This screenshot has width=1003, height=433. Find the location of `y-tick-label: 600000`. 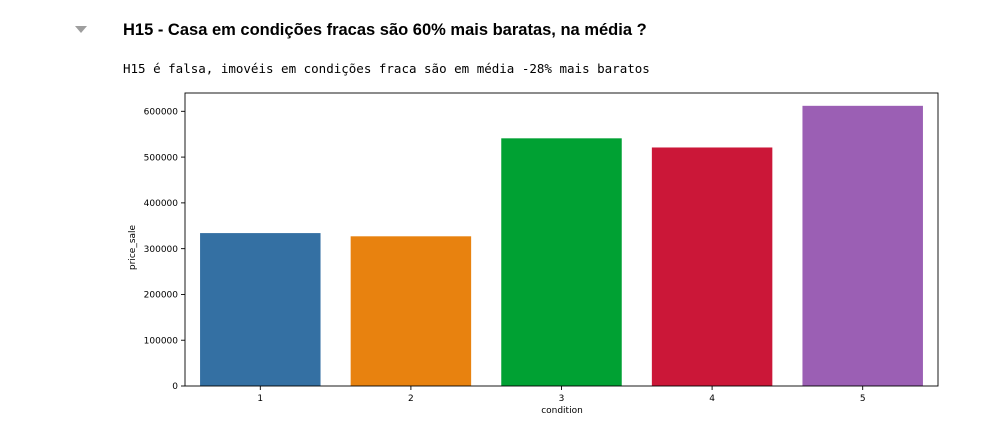

y-tick-label: 600000 is located at coordinates (161, 113).